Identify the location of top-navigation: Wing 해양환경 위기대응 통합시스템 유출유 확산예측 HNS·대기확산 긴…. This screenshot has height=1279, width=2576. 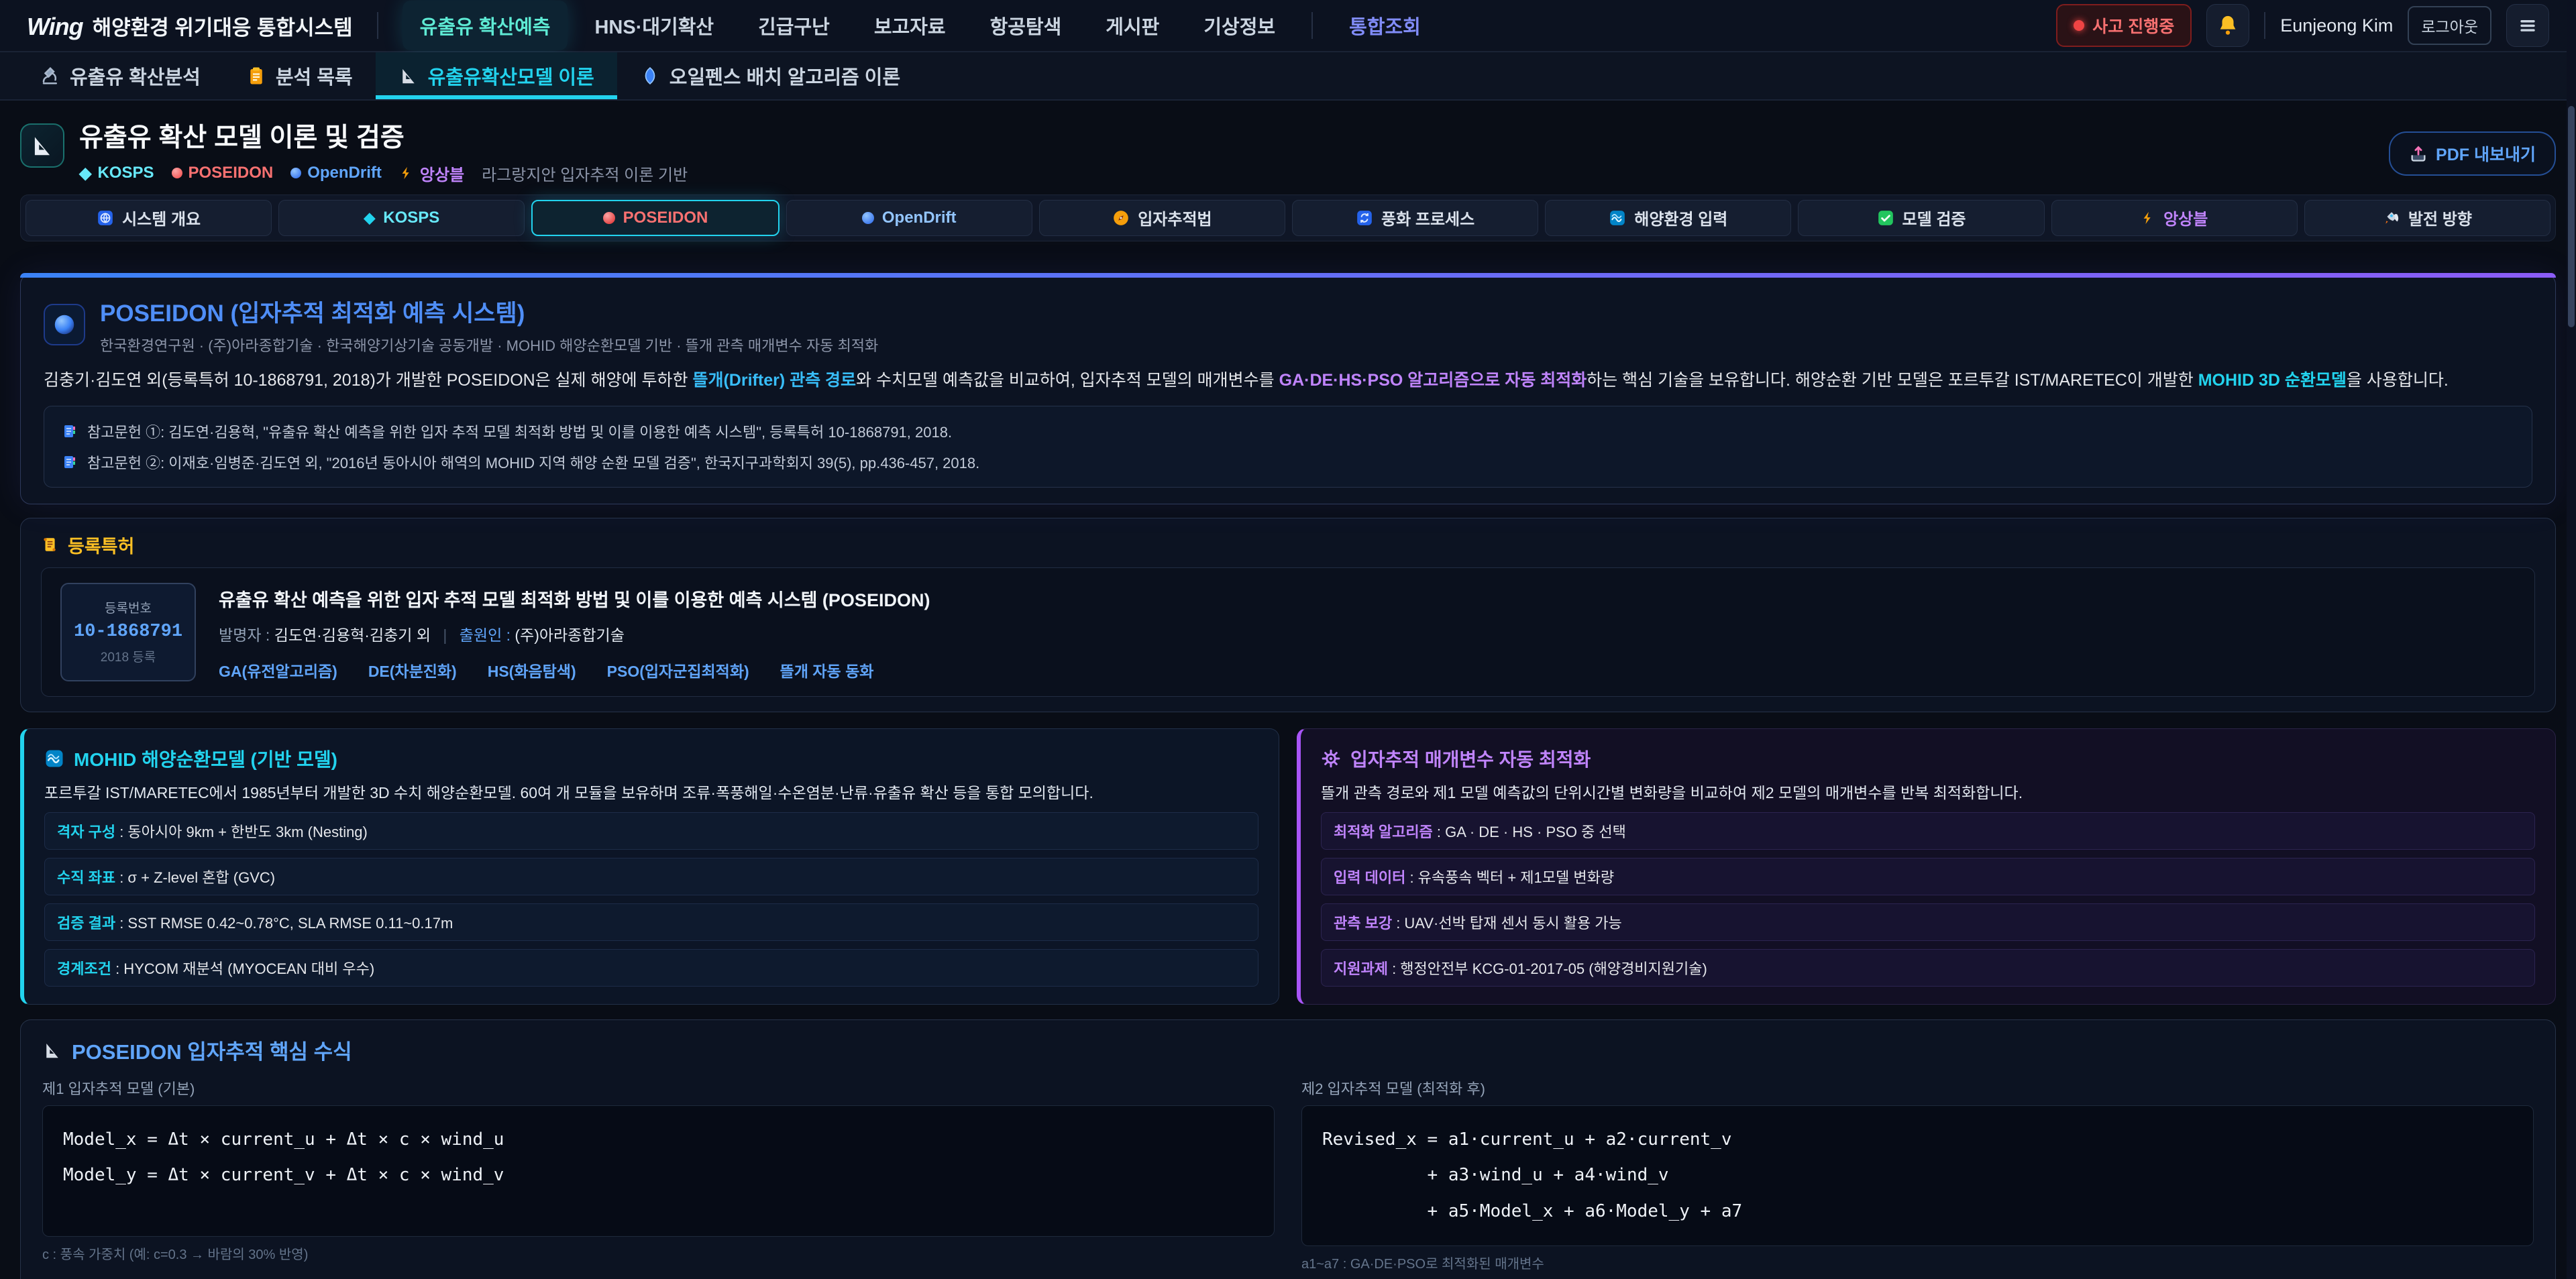
(1288, 26).